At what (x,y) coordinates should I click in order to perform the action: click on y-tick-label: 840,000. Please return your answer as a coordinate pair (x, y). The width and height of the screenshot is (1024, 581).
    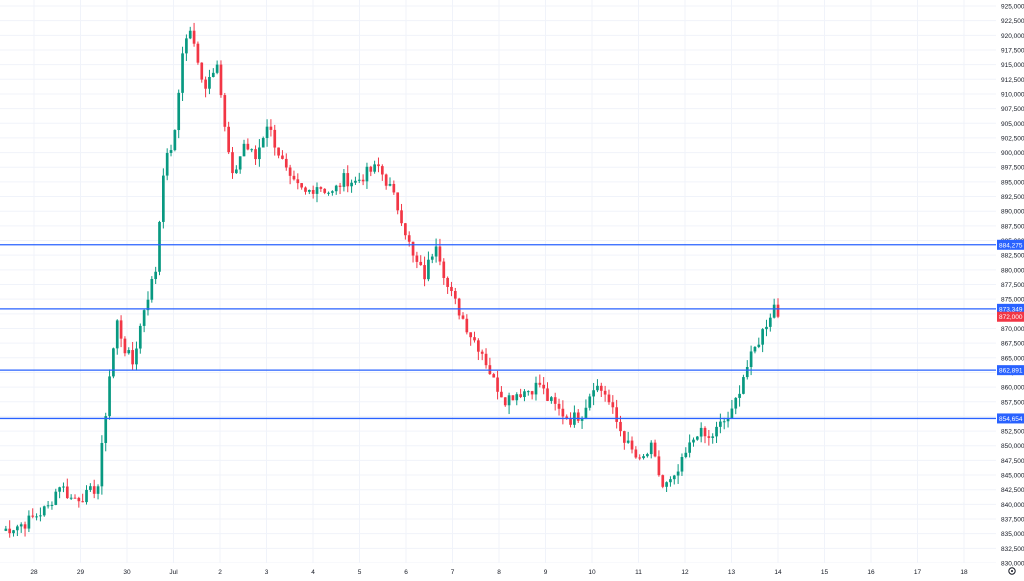
    Looking at the image, I should click on (1012, 505).